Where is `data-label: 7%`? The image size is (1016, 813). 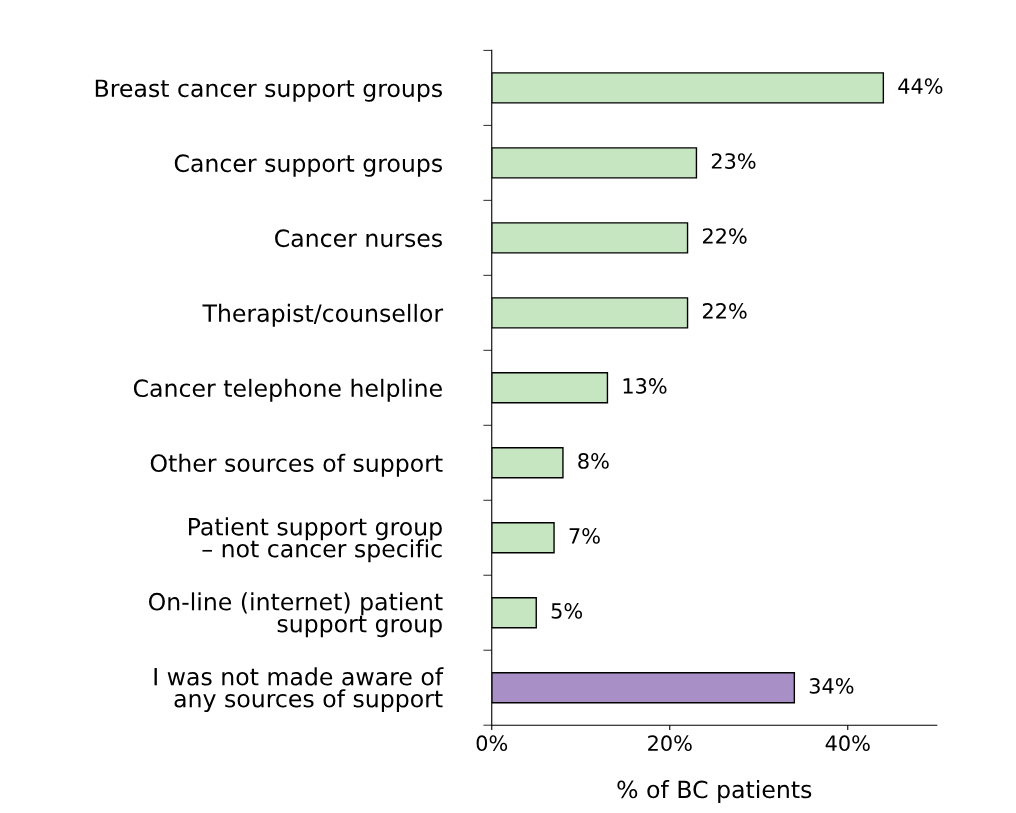 data-label: 7% is located at coordinates (584, 536).